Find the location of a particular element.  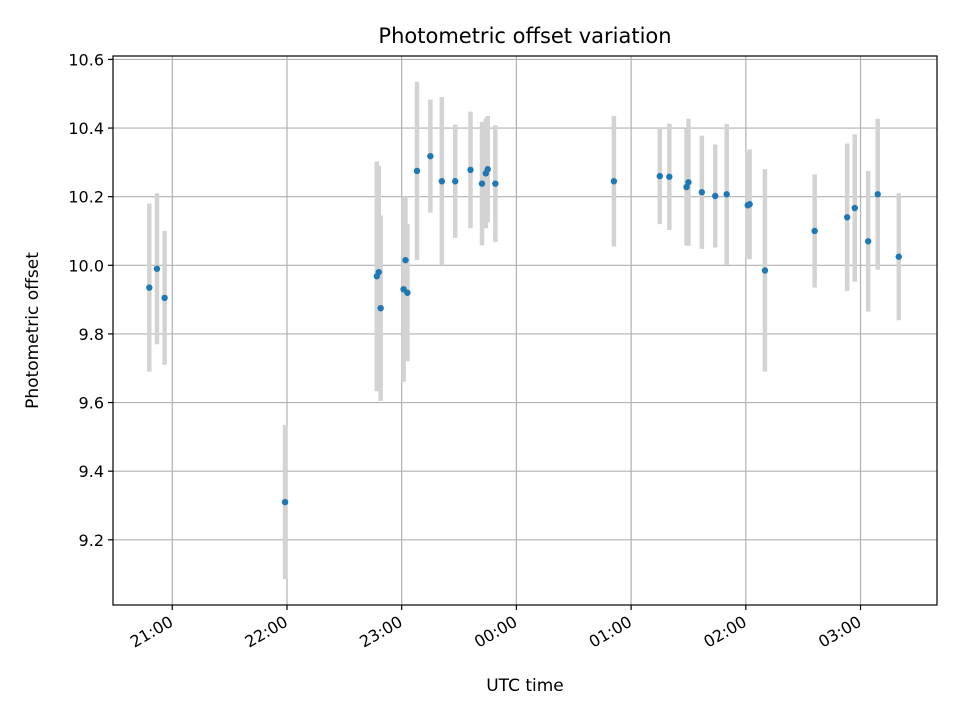

y-tick-label: 9.2 is located at coordinates (91, 540).